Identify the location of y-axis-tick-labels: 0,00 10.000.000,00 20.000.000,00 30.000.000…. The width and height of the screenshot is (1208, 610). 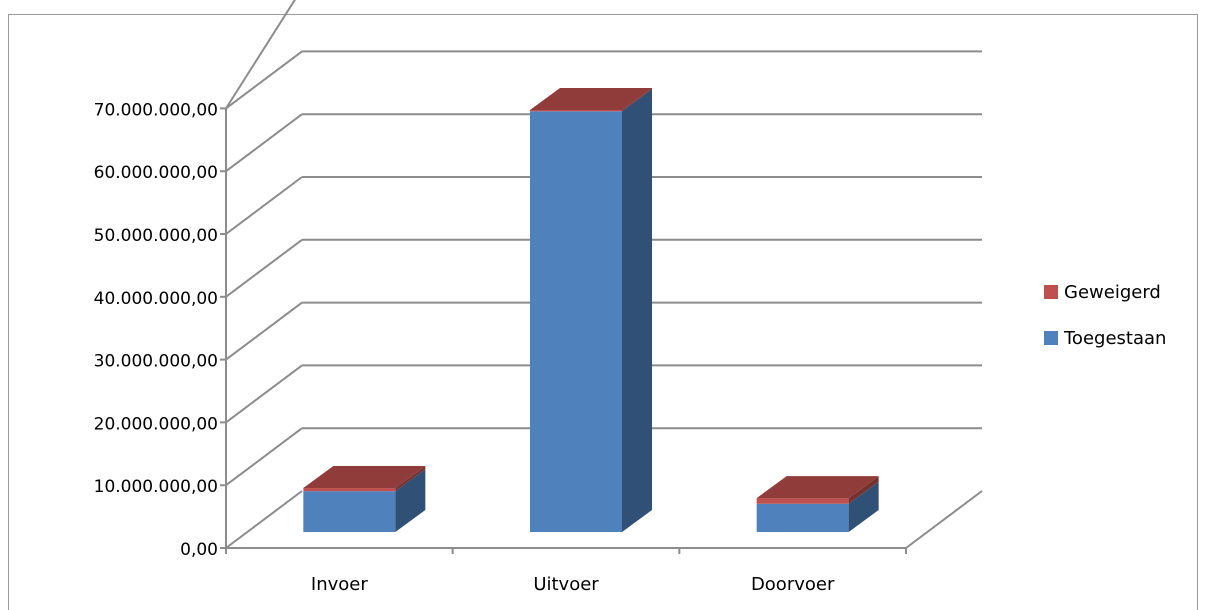
(156, 330).